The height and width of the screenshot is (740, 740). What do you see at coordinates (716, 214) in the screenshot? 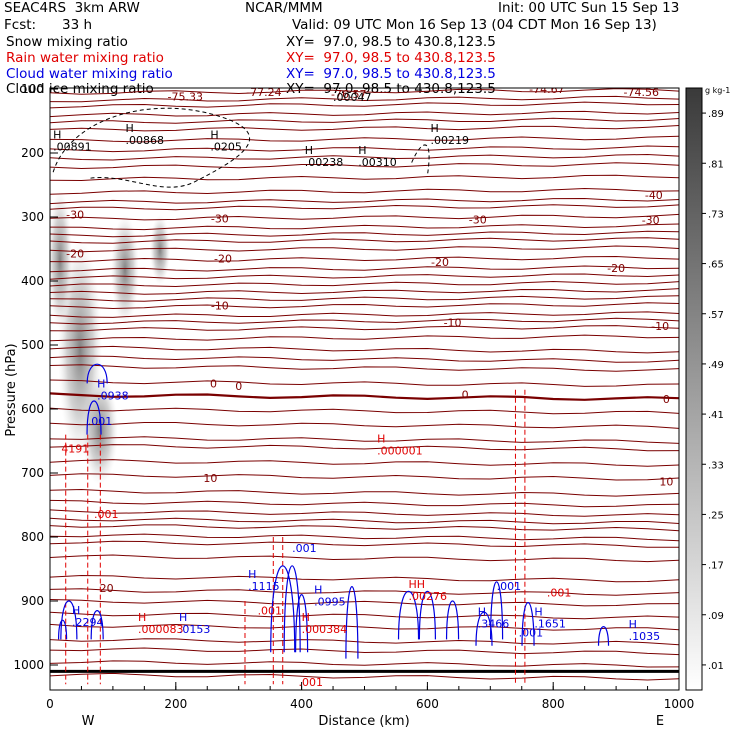
I see `colorbar-label: .73` at bounding box center [716, 214].